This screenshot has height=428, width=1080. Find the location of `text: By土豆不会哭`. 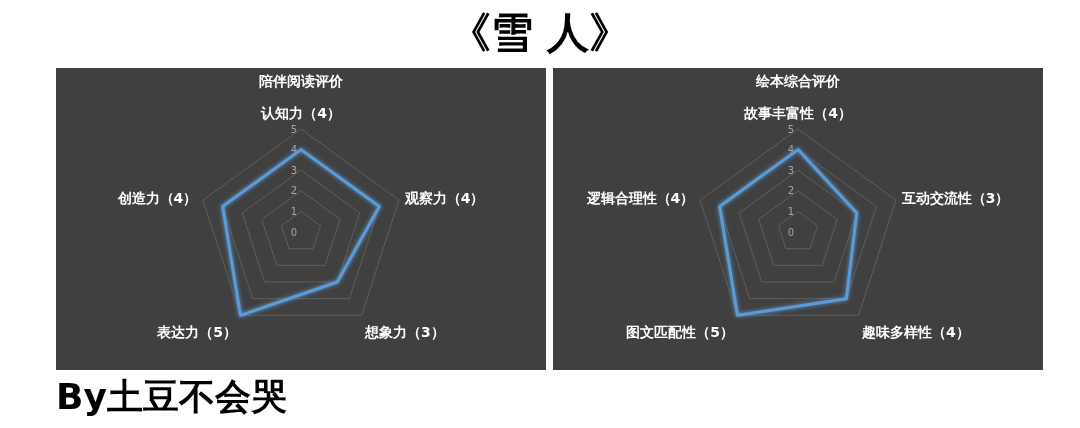

text: By土豆不会哭 is located at coordinates (171, 396).